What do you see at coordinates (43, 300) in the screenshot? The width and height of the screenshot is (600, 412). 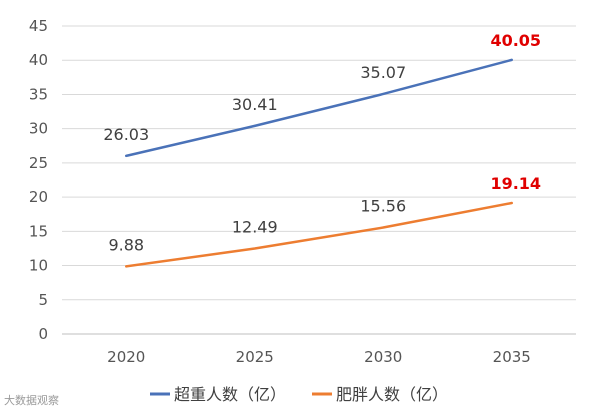 I see `y-tick-label: 5` at bounding box center [43, 300].